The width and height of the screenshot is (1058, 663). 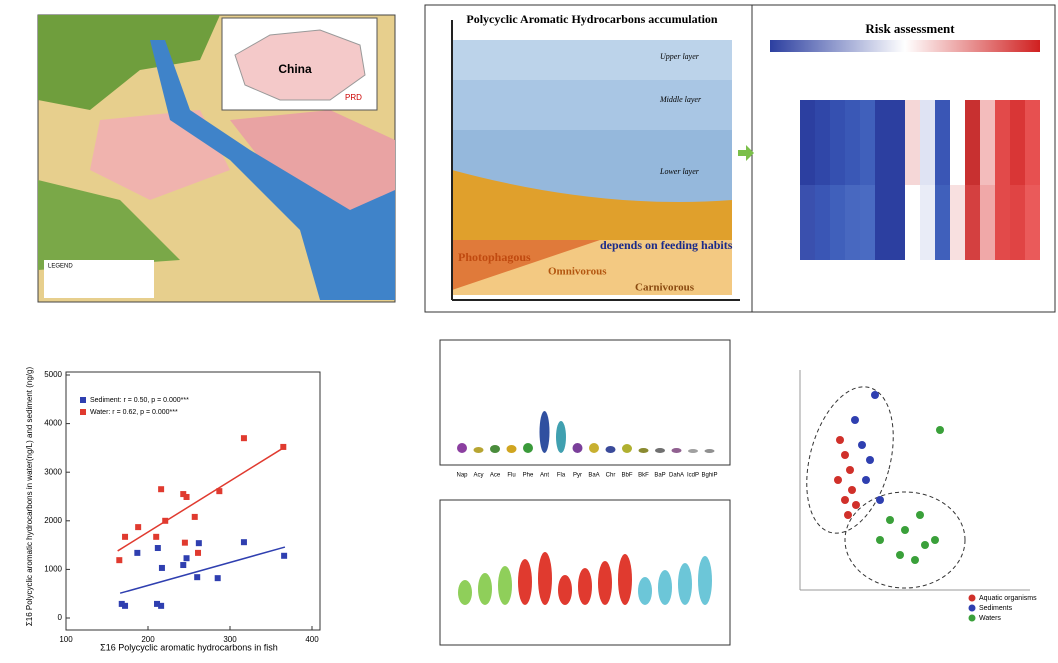 What do you see at coordinates (528, 476) in the screenshot?
I see `category-label: Phe` at bounding box center [528, 476].